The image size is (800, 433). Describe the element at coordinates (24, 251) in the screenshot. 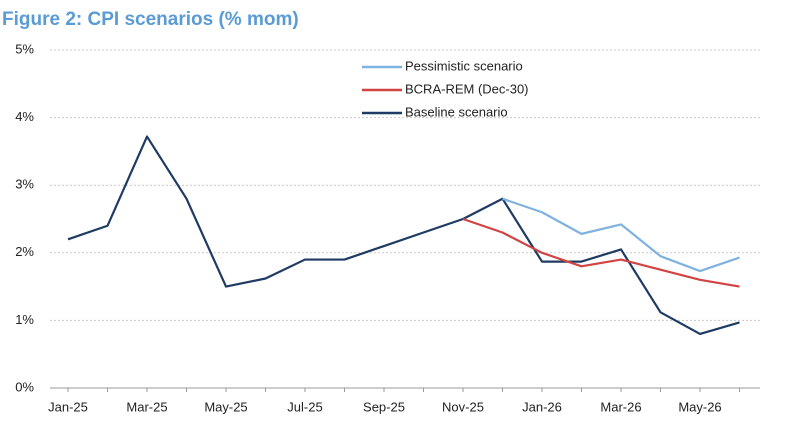

I see `y-tick-label: 2%` at that location.